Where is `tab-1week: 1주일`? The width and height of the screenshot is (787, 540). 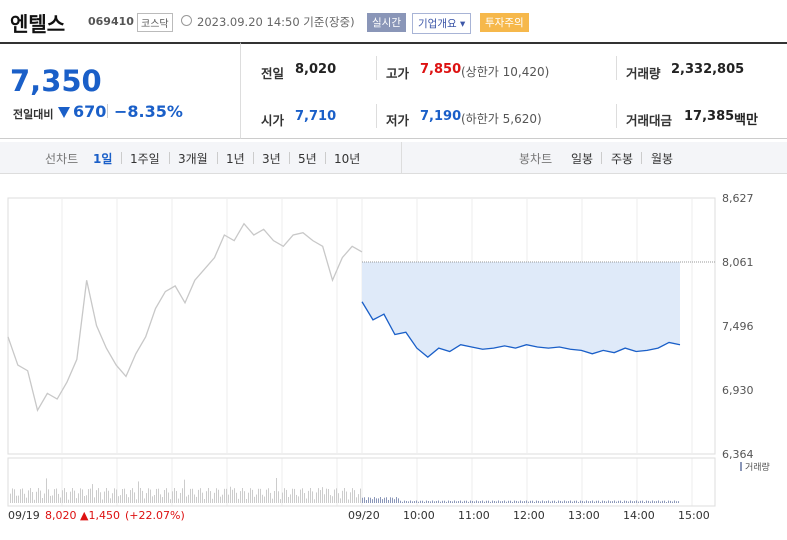 tab-1week: 1주일 is located at coordinates (145, 159).